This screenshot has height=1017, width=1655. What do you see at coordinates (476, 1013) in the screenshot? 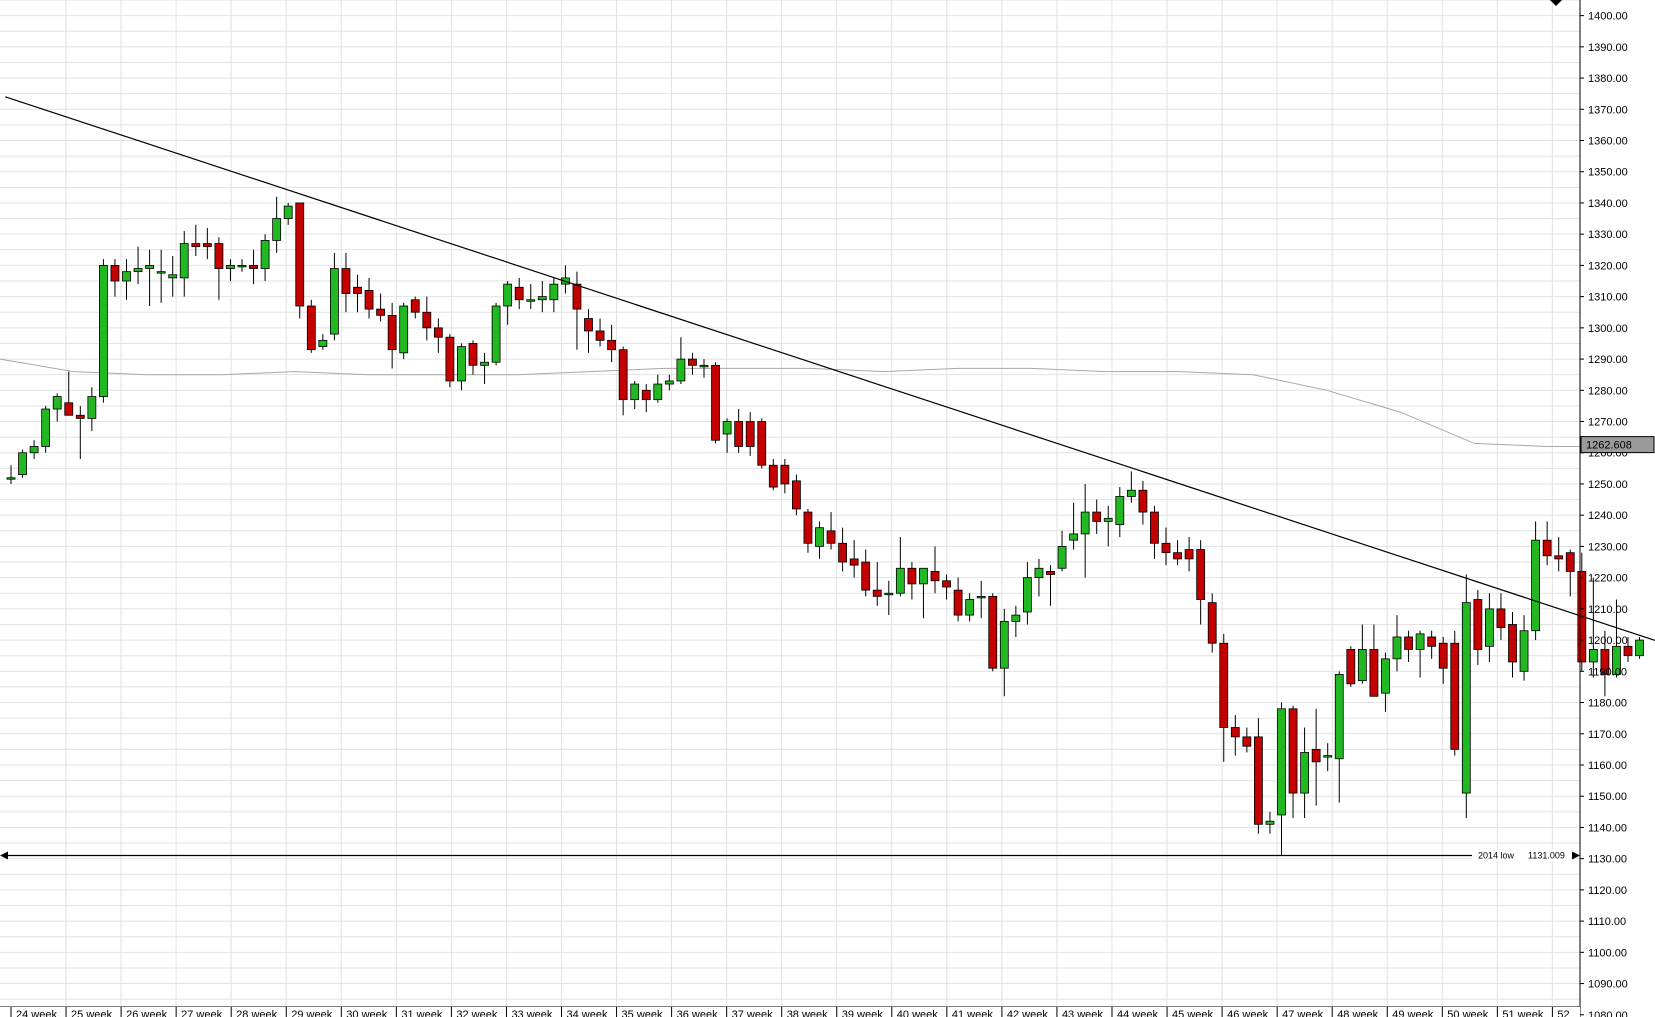
I see `week-label: 32 week` at bounding box center [476, 1013].